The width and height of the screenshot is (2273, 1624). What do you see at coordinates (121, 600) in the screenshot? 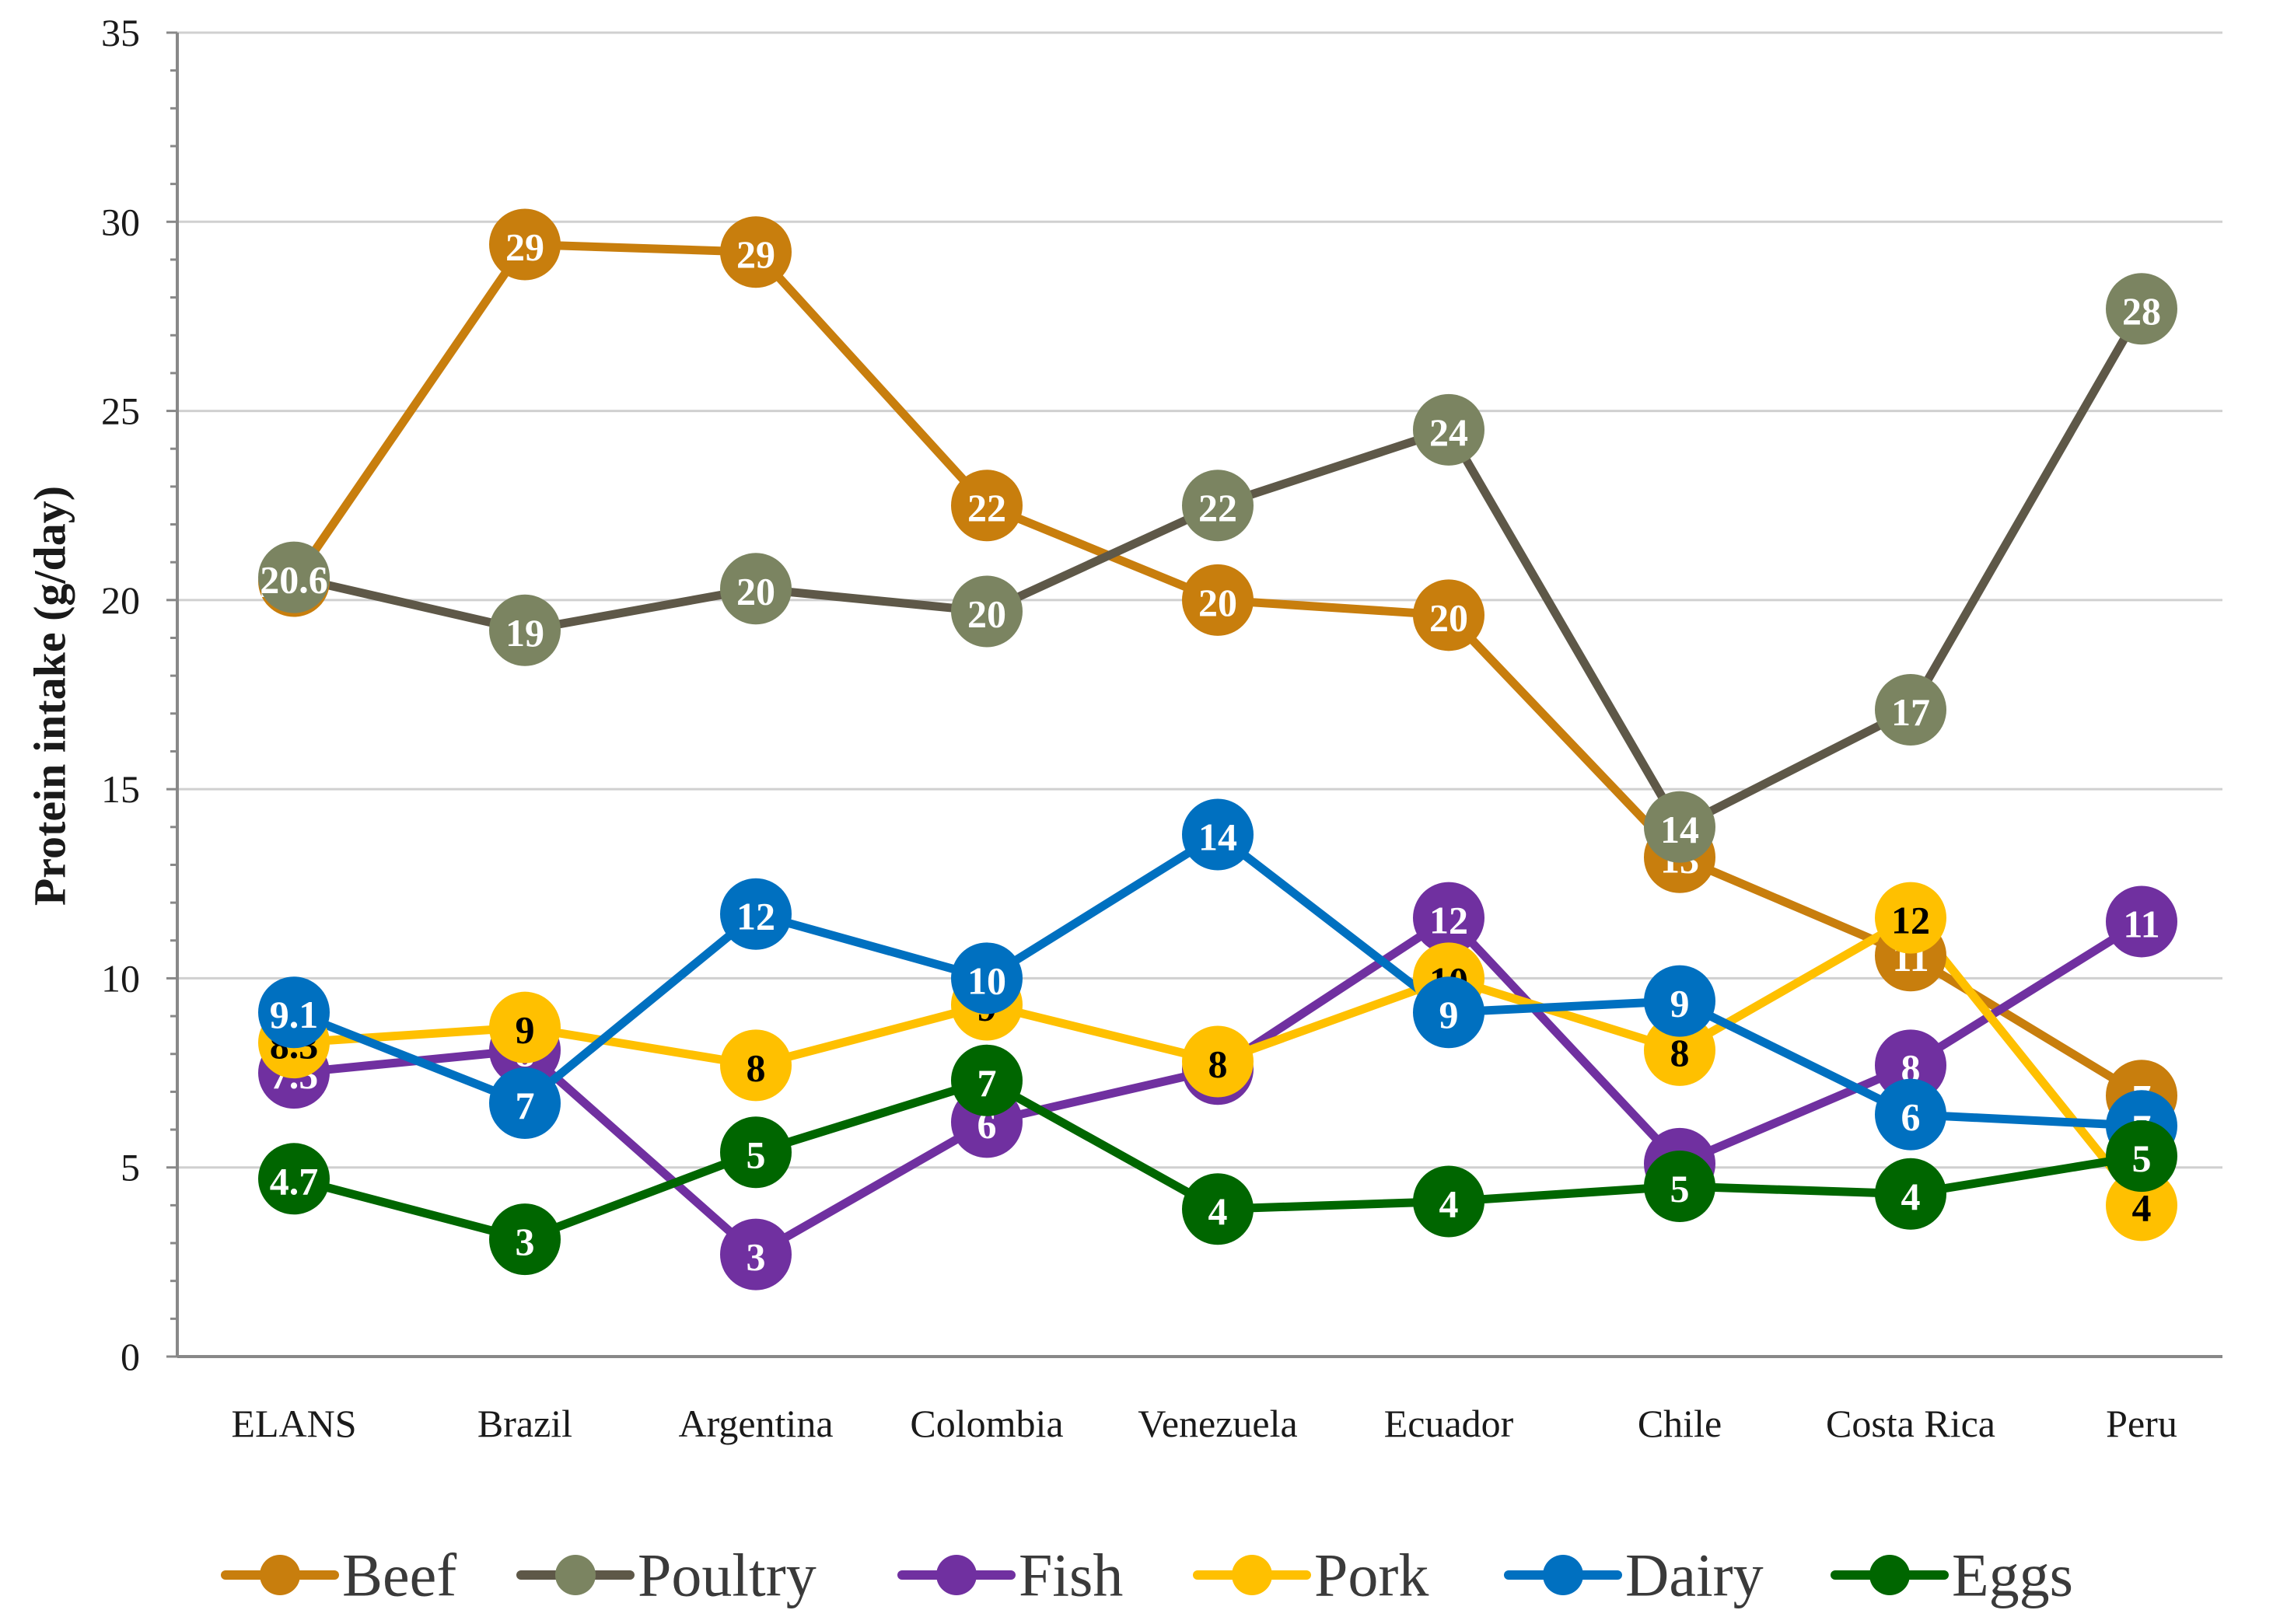
I see `y-tick-label: 20` at bounding box center [121, 600].